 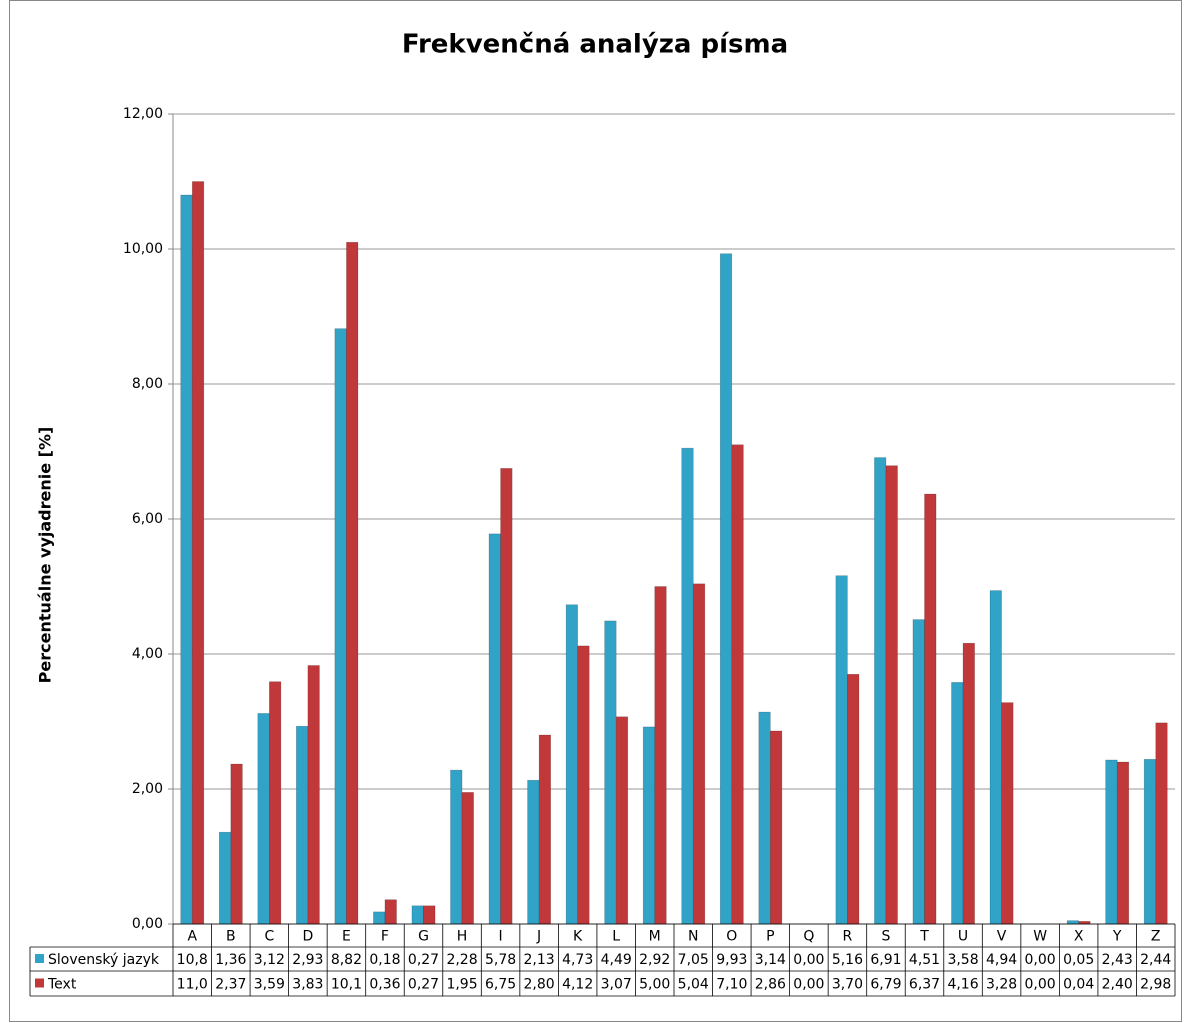 I want to click on chart-title: Frekvenčná analýza písma, so click(x=595, y=45).